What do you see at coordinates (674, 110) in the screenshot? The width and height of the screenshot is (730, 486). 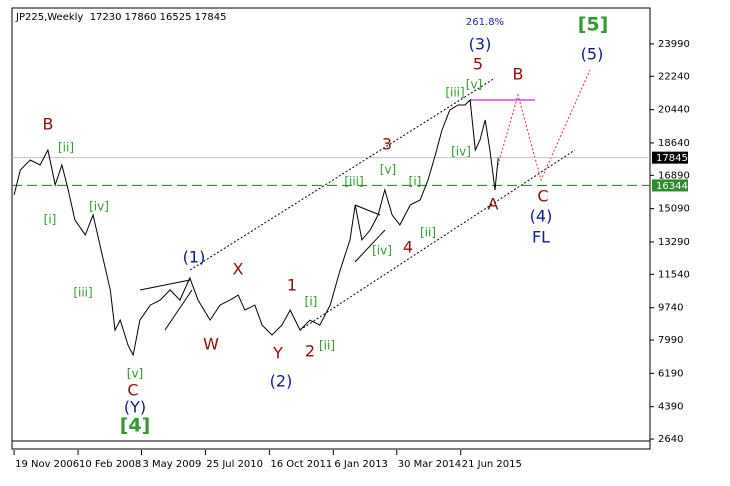 I see `y-tick-label: 20440` at bounding box center [674, 110].